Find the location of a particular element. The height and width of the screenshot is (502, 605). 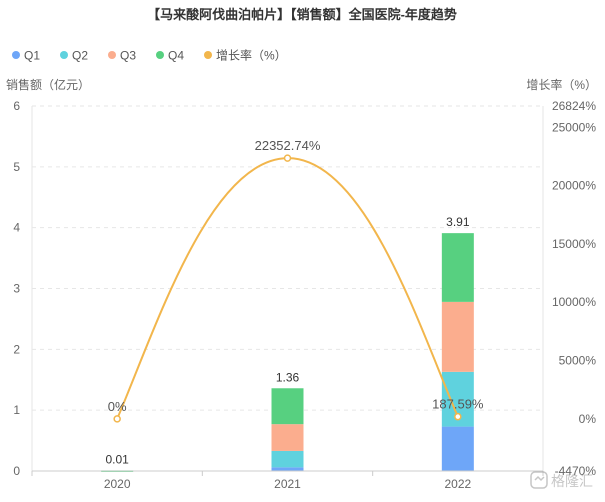

bar-total-label: 1.36 is located at coordinates (288, 377).